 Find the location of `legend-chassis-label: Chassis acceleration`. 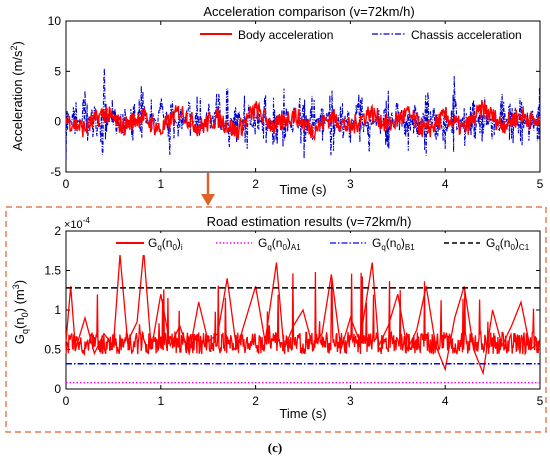

legend-chassis-label: Chassis acceleration is located at coordinates (466, 35).